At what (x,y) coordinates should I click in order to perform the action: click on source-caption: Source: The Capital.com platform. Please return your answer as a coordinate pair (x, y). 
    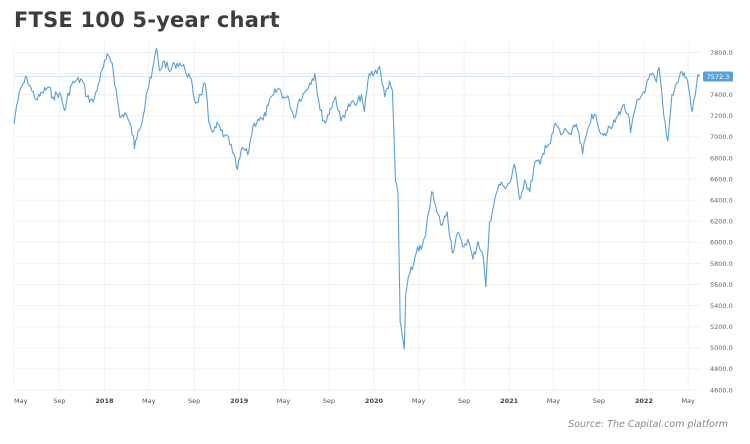
    Looking at the image, I should click on (648, 424).